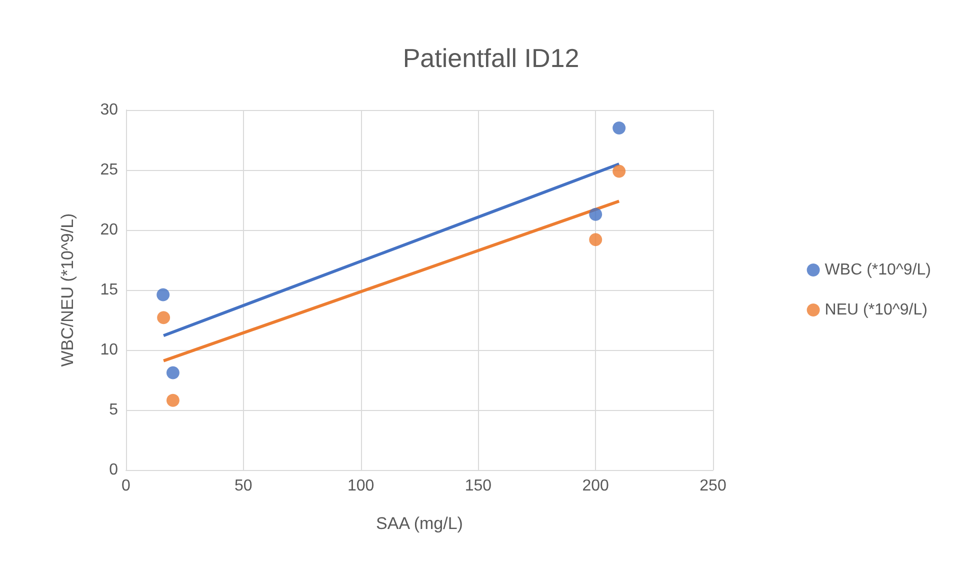 The height and width of the screenshot is (580, 954). What do you see at coordinates (113, 410) in the screenshot?
I see `y-tick-label: 5` at bounding box center [113, 410].